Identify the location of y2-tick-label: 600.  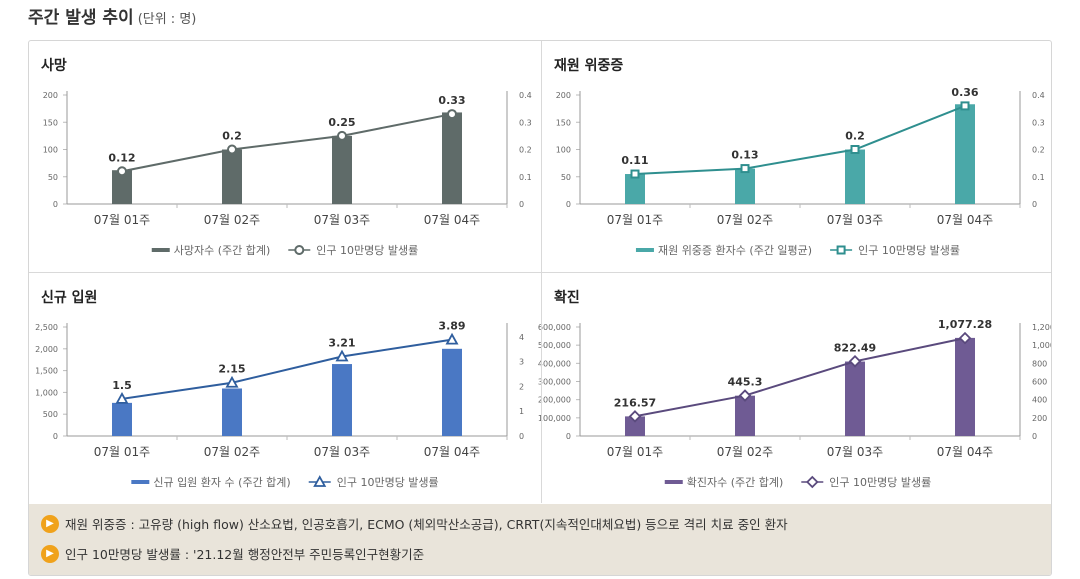
(1039, 382).